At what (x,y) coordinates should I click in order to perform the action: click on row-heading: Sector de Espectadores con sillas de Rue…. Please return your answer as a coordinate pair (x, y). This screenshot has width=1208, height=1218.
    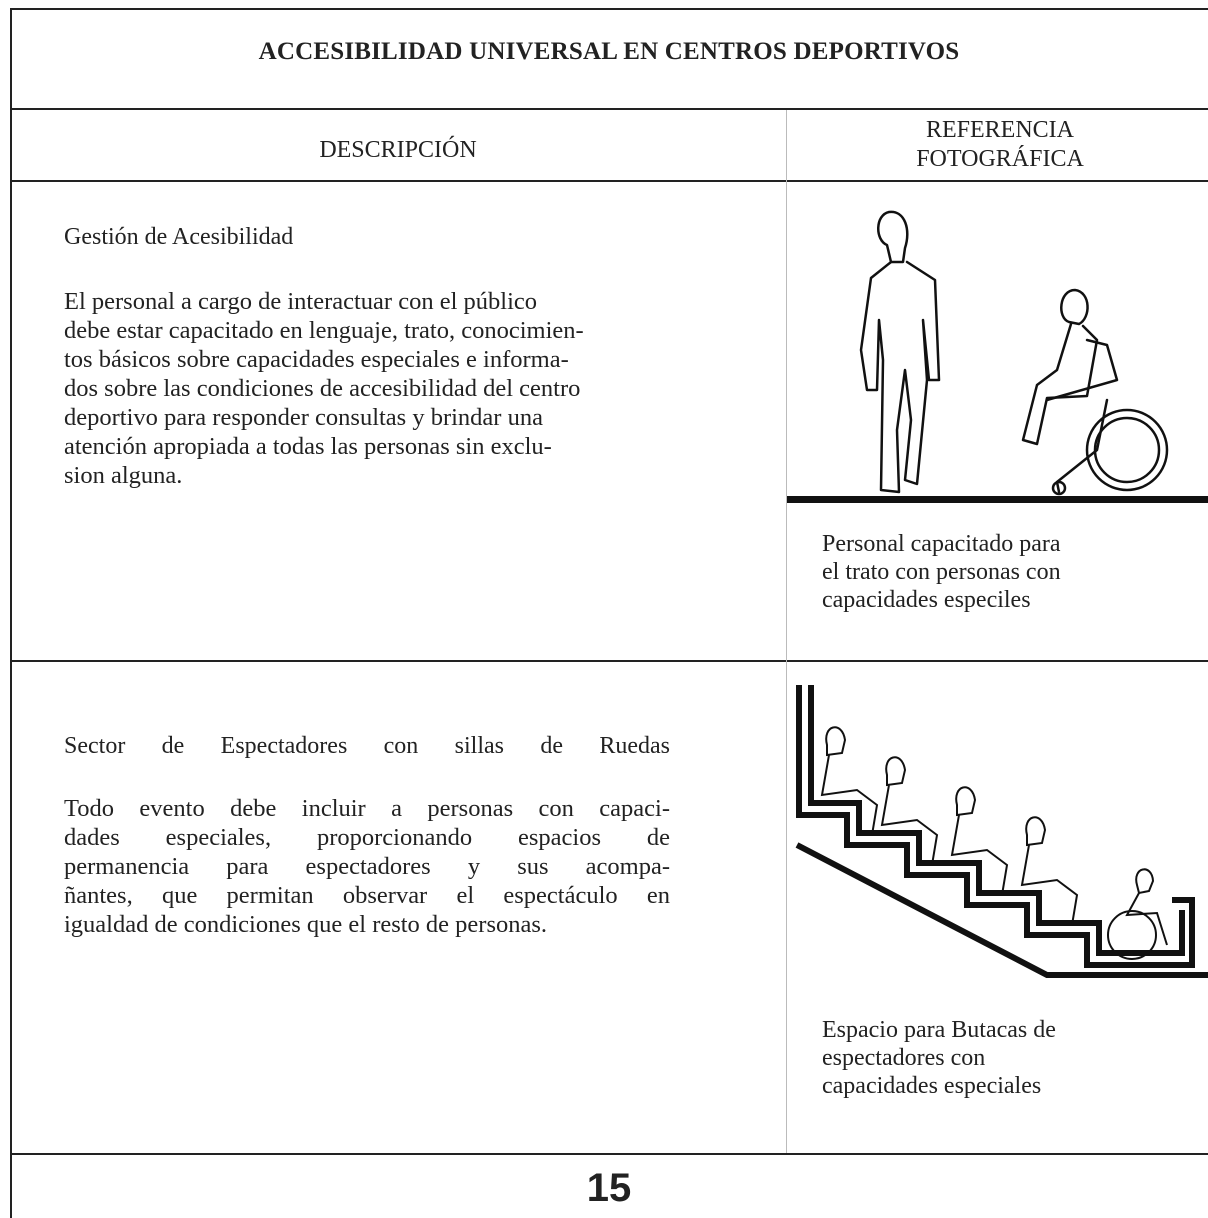
    Looking at the image, I should click on (367, 746).